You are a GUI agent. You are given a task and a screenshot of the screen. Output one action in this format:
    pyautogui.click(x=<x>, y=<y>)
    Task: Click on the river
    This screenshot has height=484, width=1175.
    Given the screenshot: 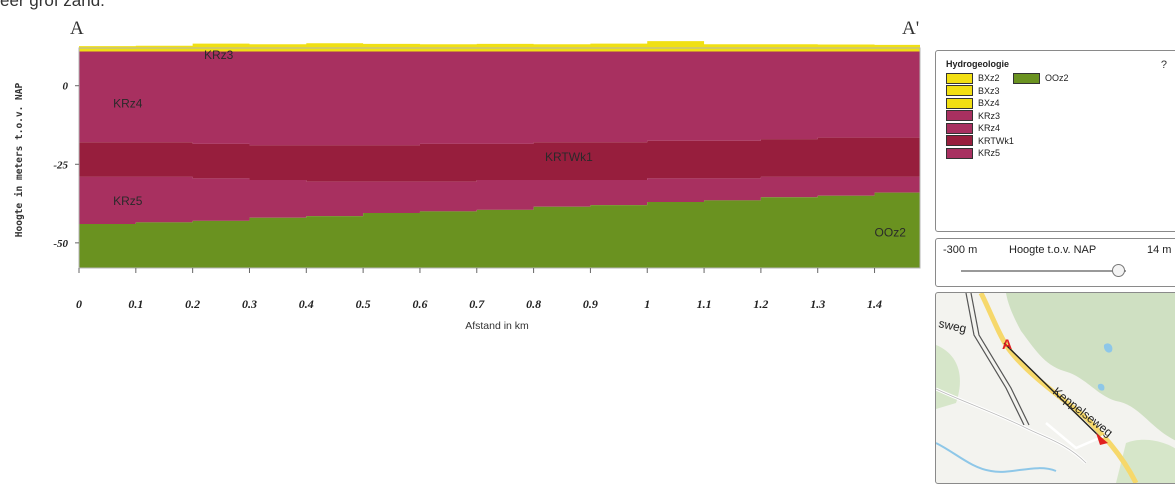 What is the action you would take?
    pyautogui.click(x=996, y=457)
    